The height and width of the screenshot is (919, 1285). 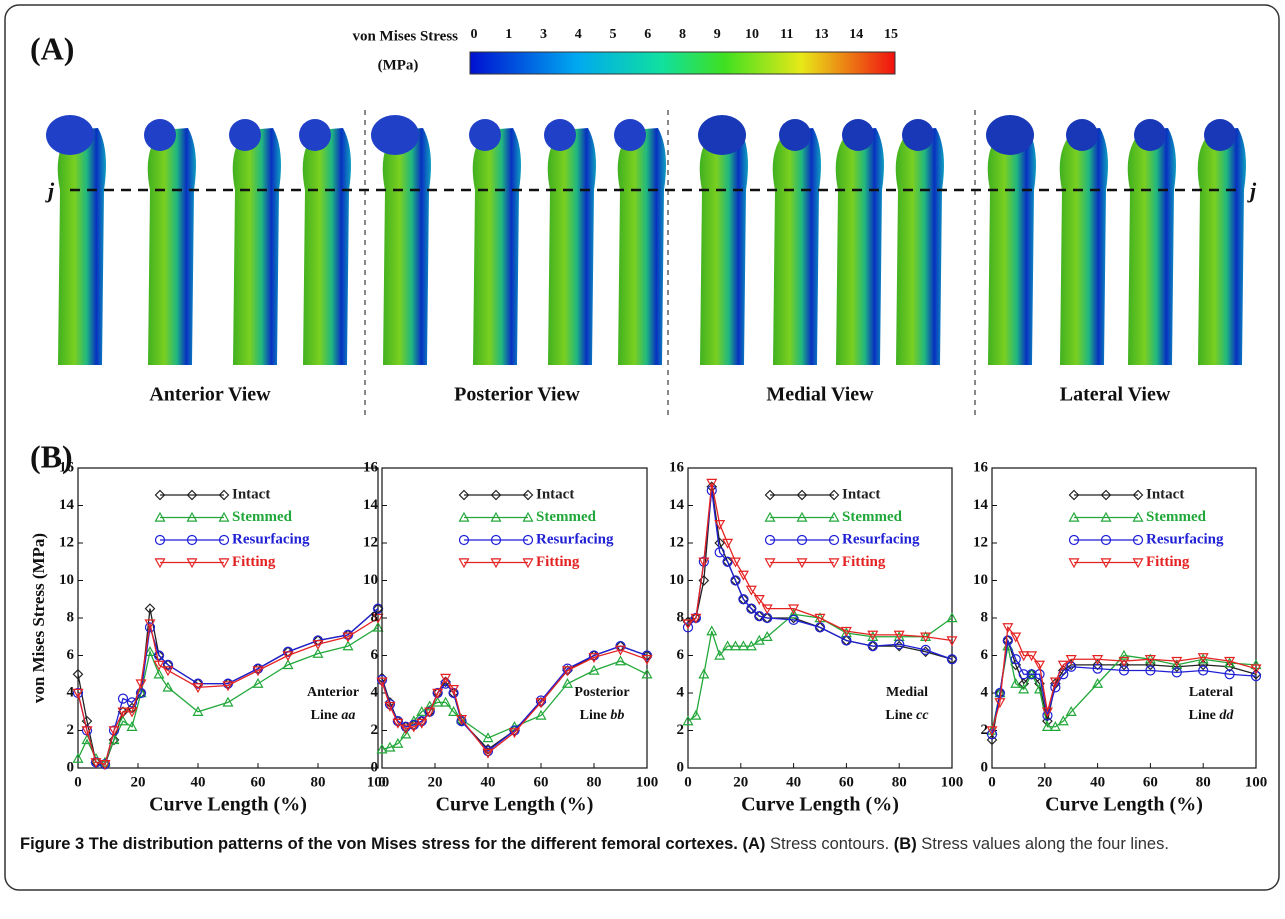 What do you see at coordinates (210, 395) in the screenshot?
I see `view-label: Anterior View` at bounding box center [210, 395].